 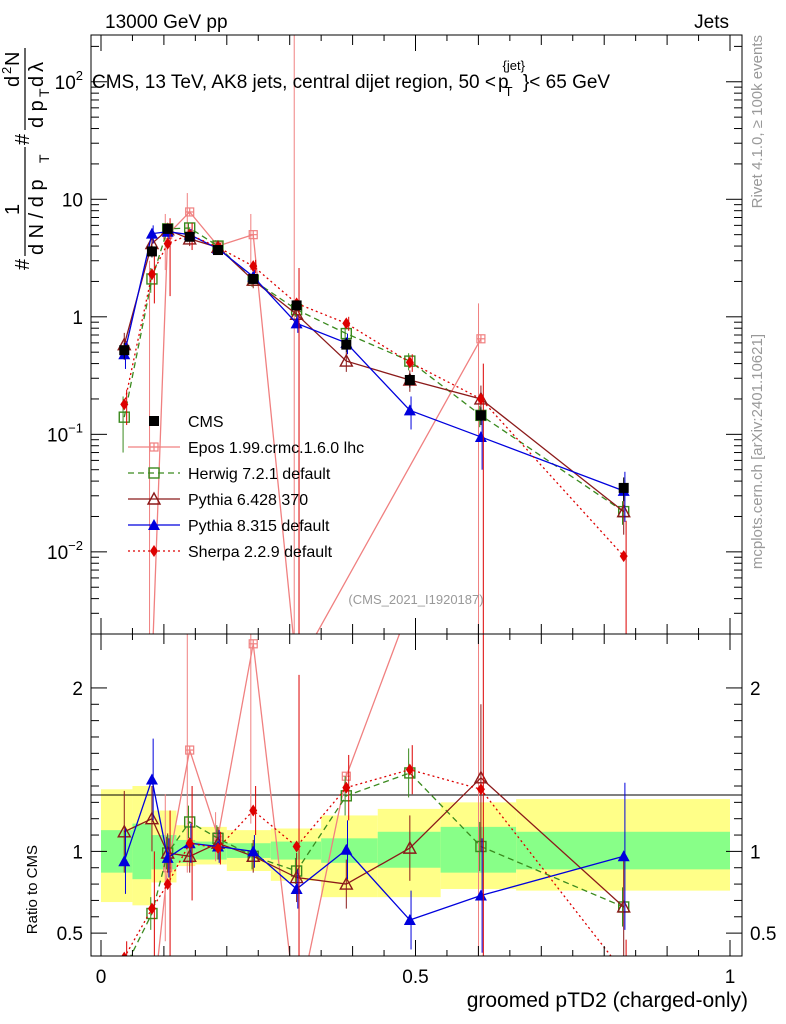 What do you see at coordinates (755, 689) in the screenshot?
I see `ratio-y-tick-label-right: 2` at bounding box center [755, 689].